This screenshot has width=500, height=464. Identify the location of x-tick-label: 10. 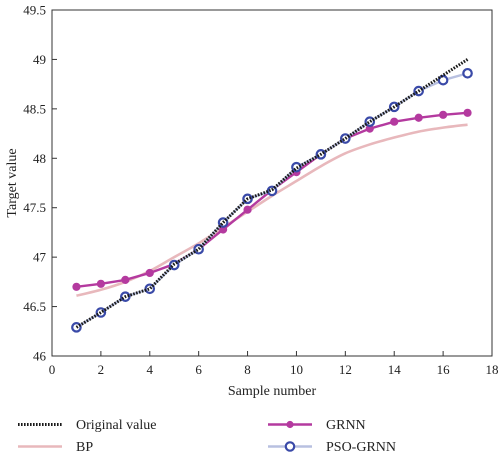
(296, 369).